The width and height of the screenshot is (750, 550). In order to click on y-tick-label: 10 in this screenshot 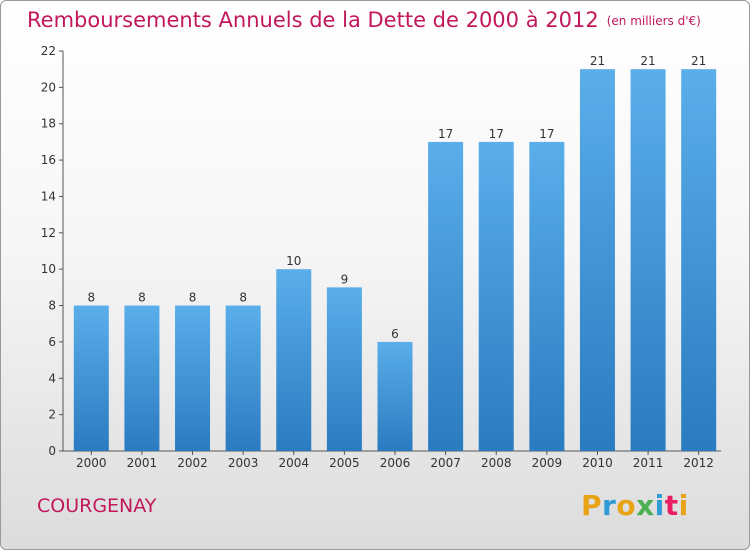, I will do `click(48, 269)`.